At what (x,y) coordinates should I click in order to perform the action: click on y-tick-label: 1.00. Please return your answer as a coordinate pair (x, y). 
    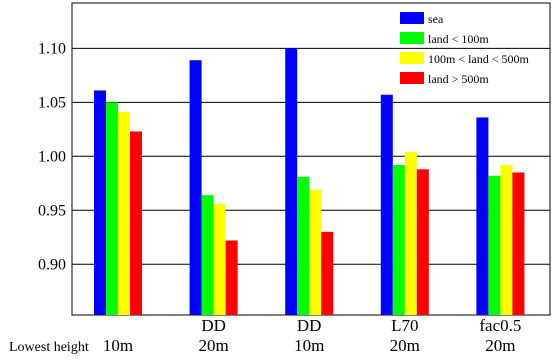
    Looking at the image, I should click on (52, 156).